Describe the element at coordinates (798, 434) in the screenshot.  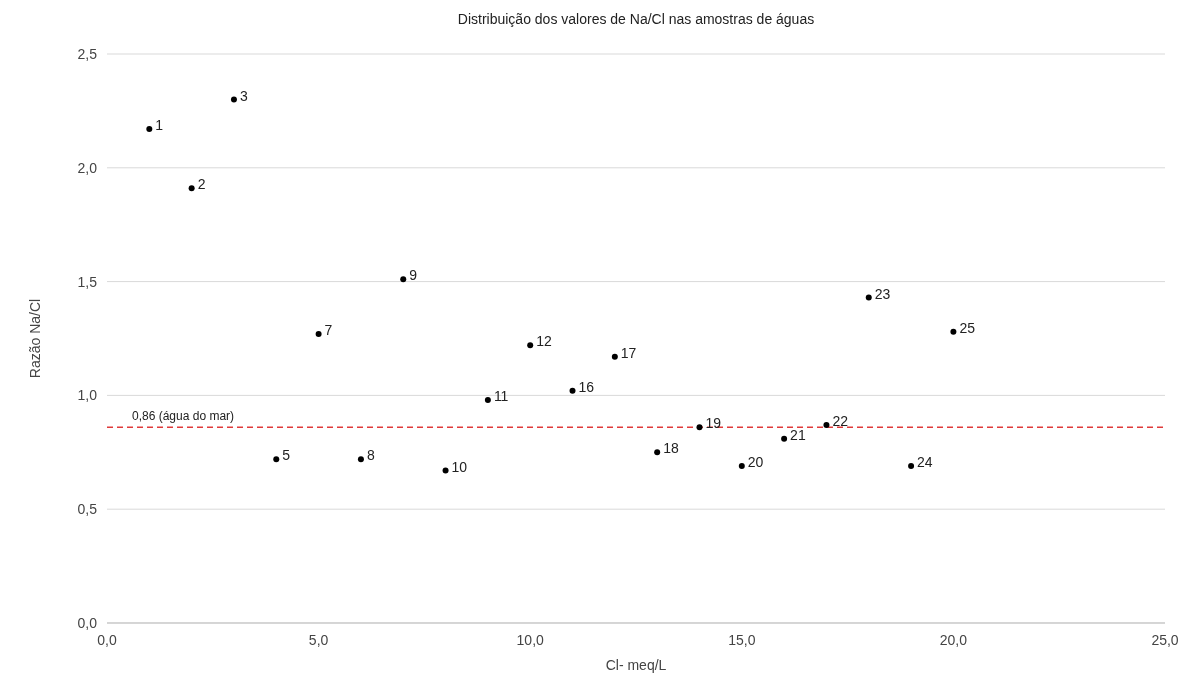
I see `annotation: 21` at that location.